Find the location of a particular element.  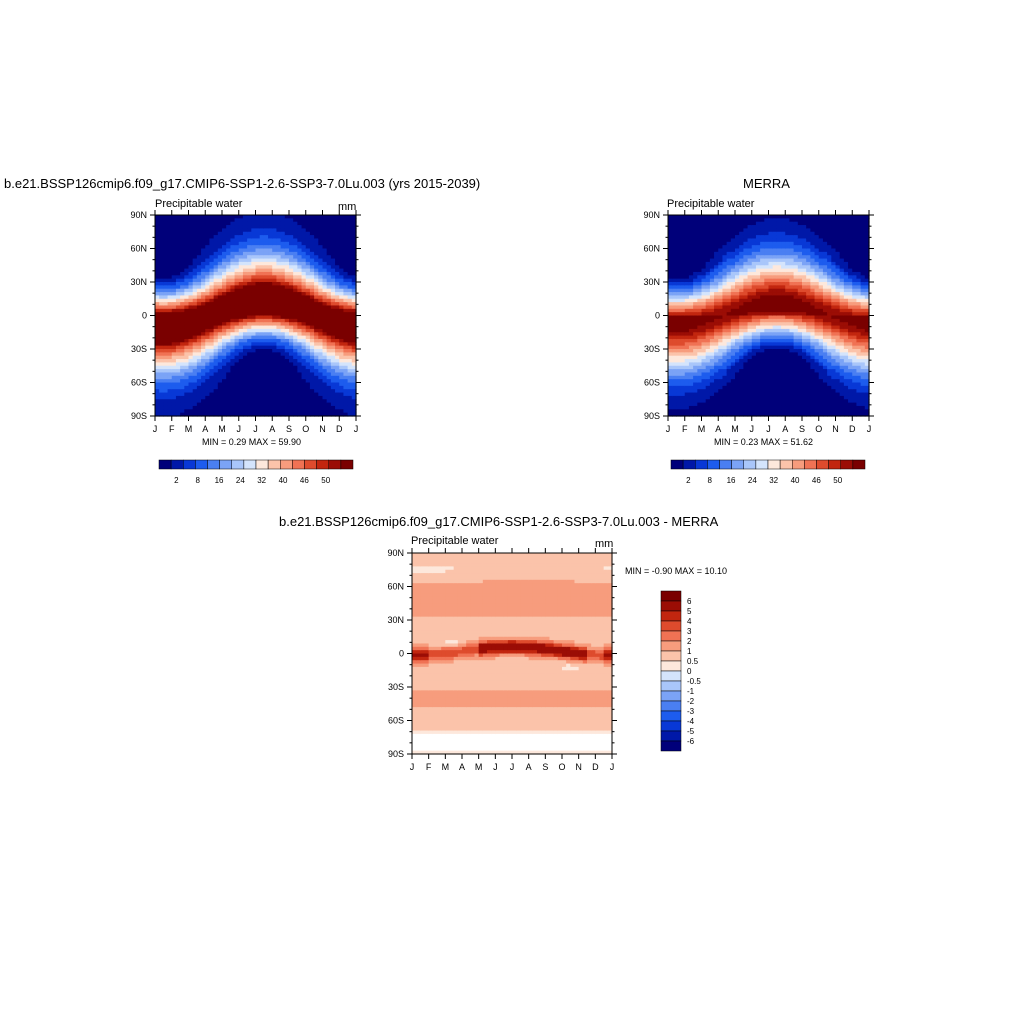

panel1-ytick-label: 0 is located at coordinates (144, 316).